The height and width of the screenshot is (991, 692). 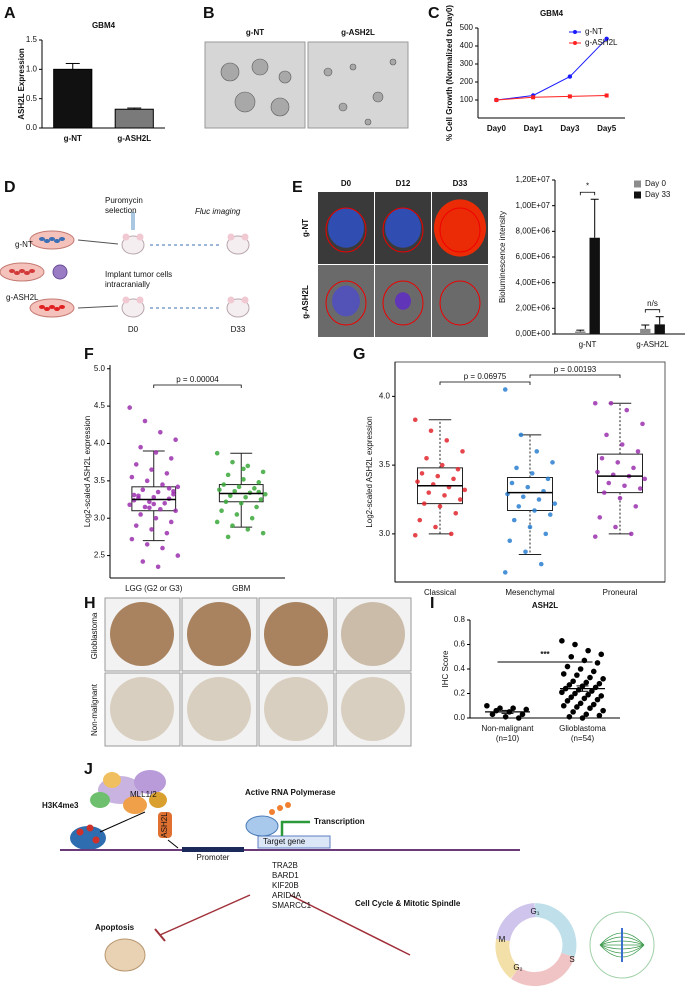 What do you see at coordinates (485, 383) in the screenshot?
I see `bracket` at bounding box center [485, 383].